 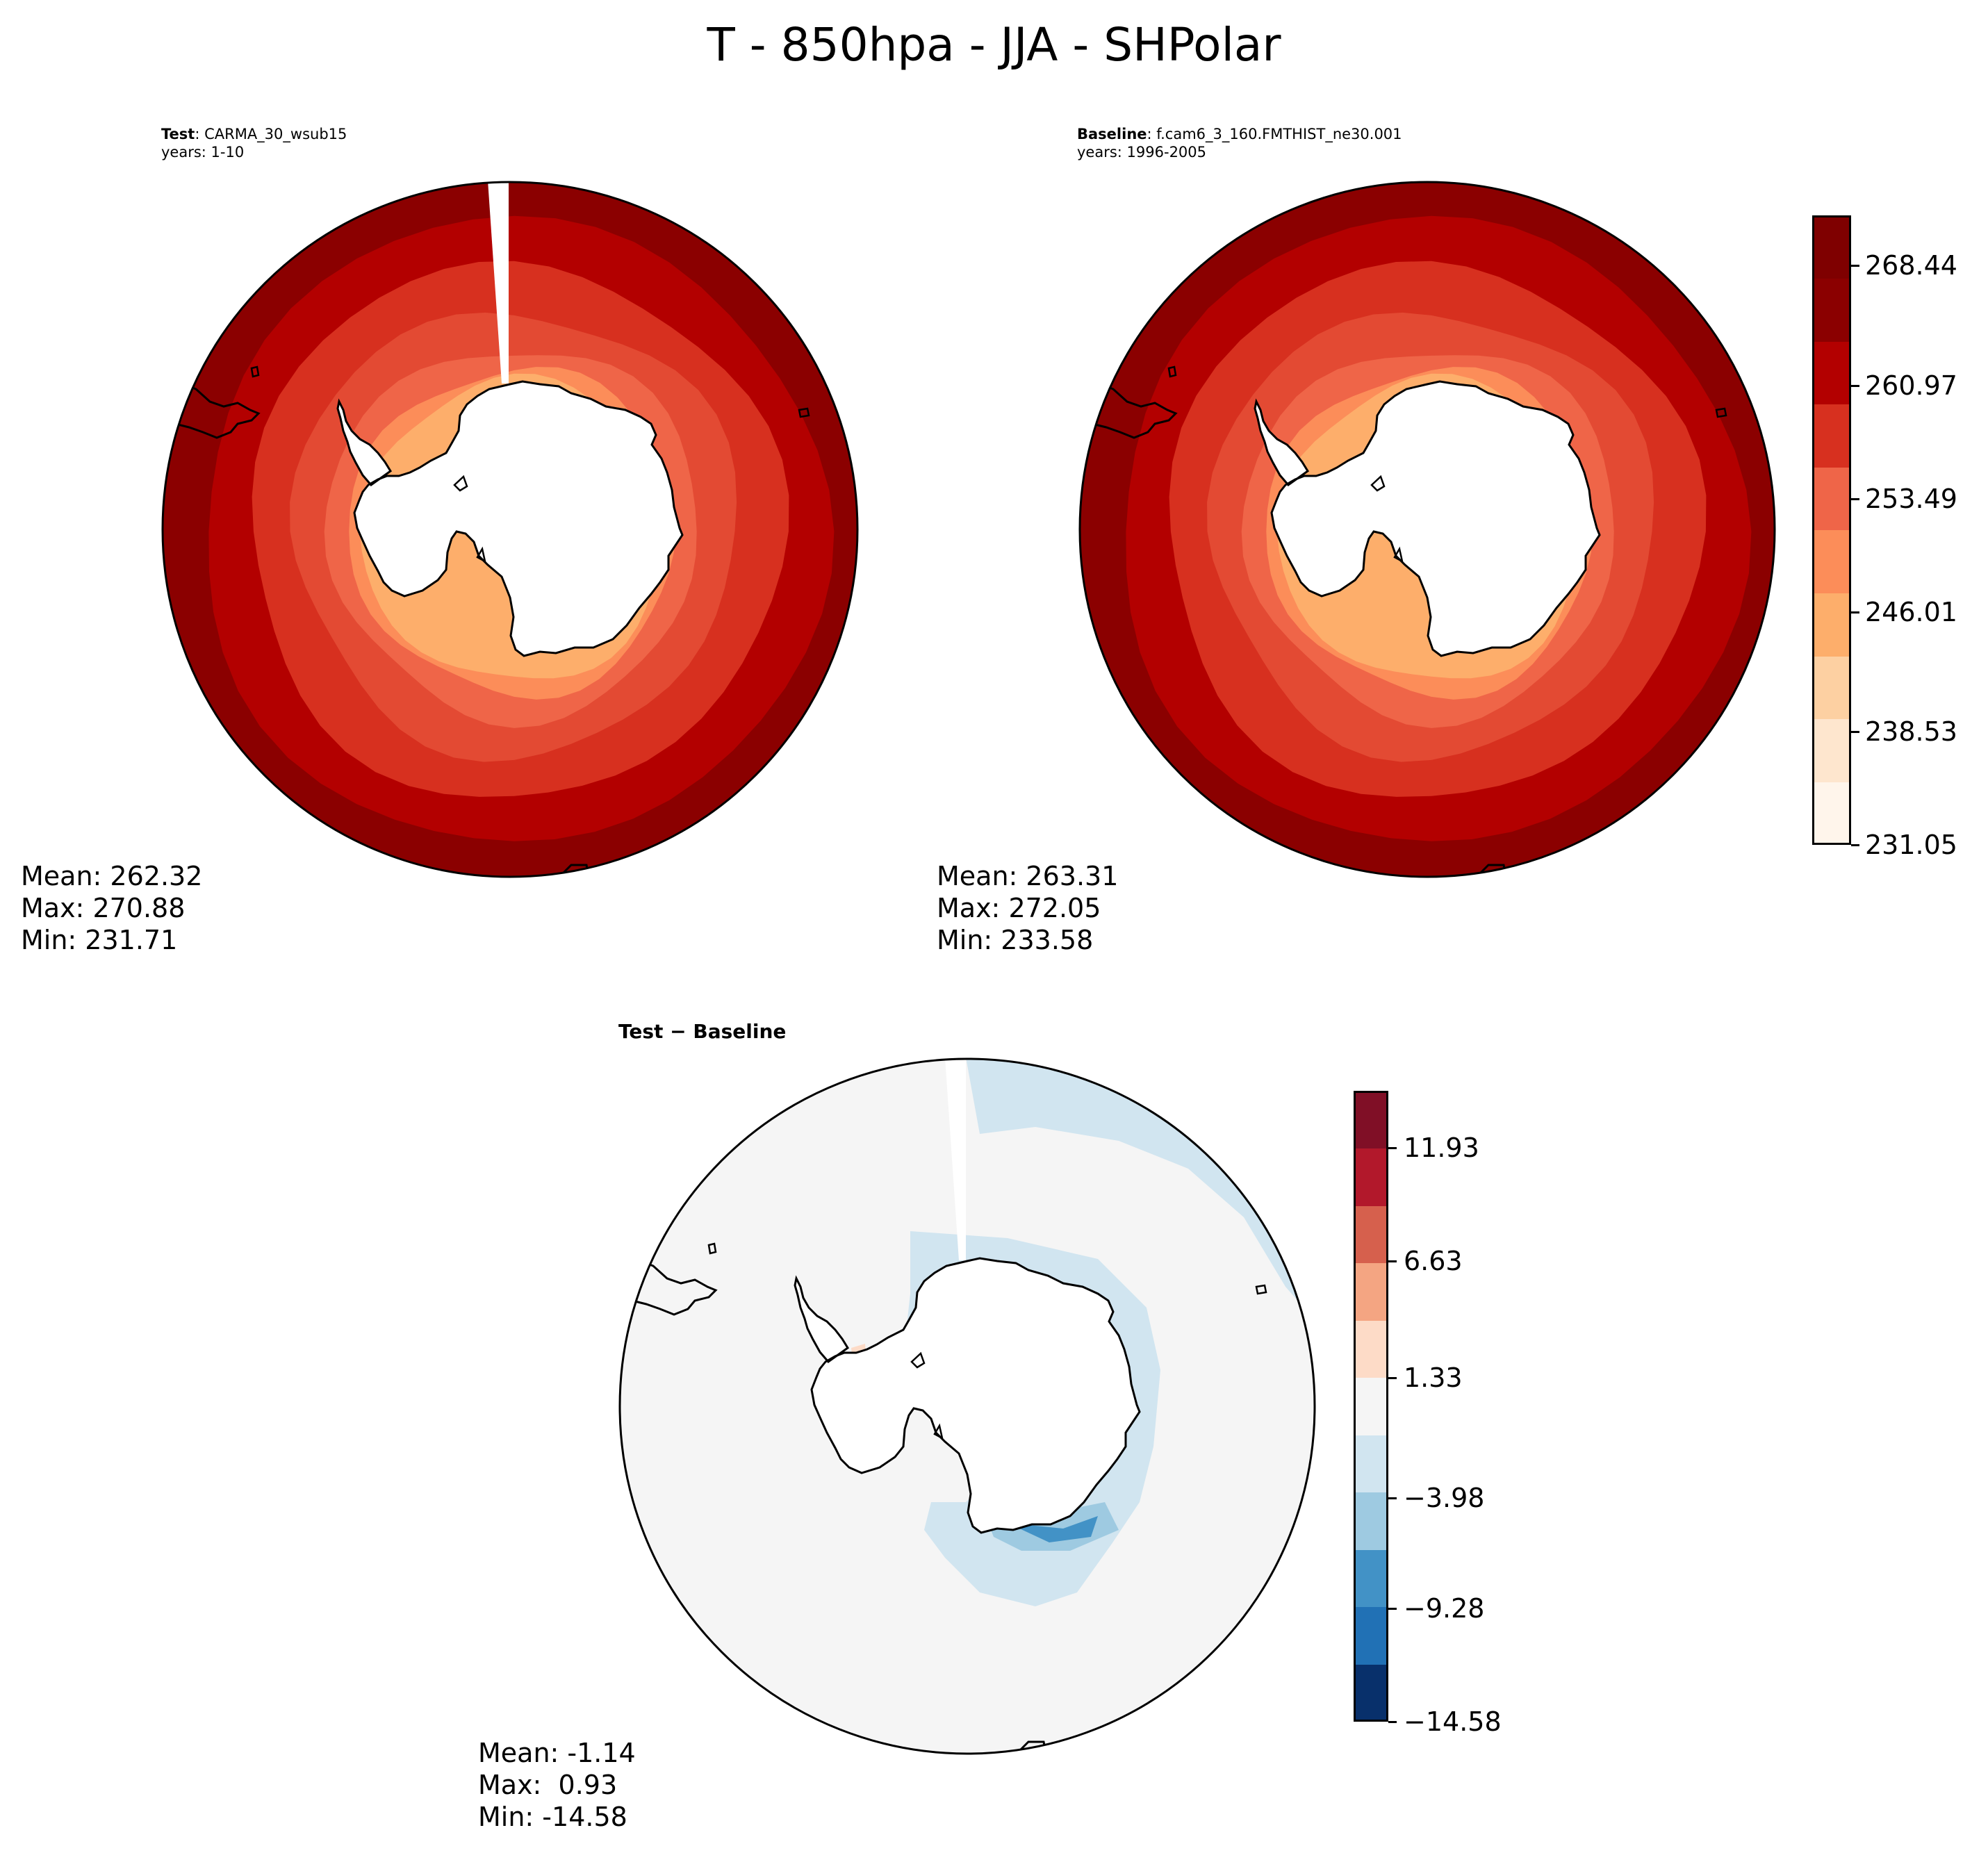 What do you see at coordinates (1053, 1529) in the screenshot?
I see `diff-strong-cooling` at bounding box center [1053, 1529].